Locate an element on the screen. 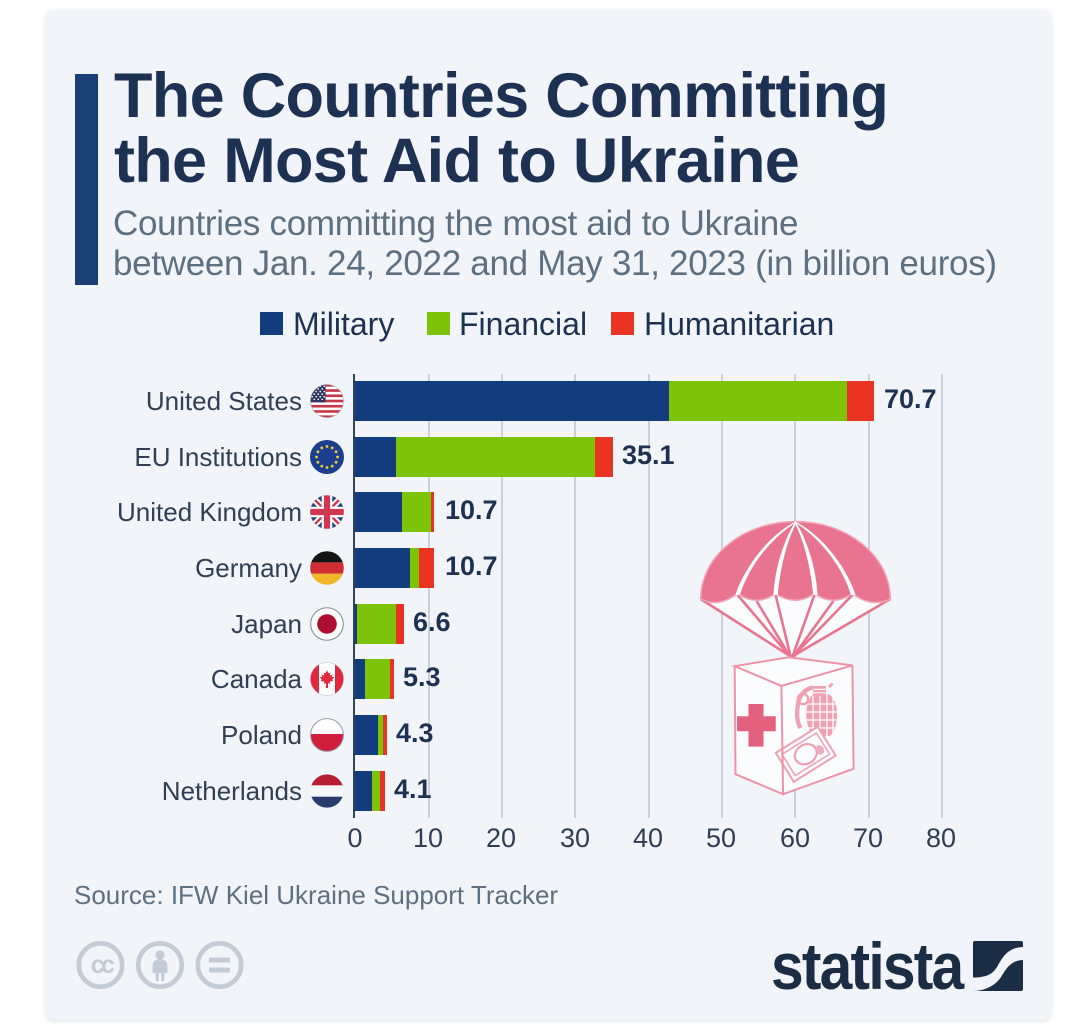 The height and width of the screenshot is (1036, 1080). svg-text: cc is located at coordinates (103, 965).